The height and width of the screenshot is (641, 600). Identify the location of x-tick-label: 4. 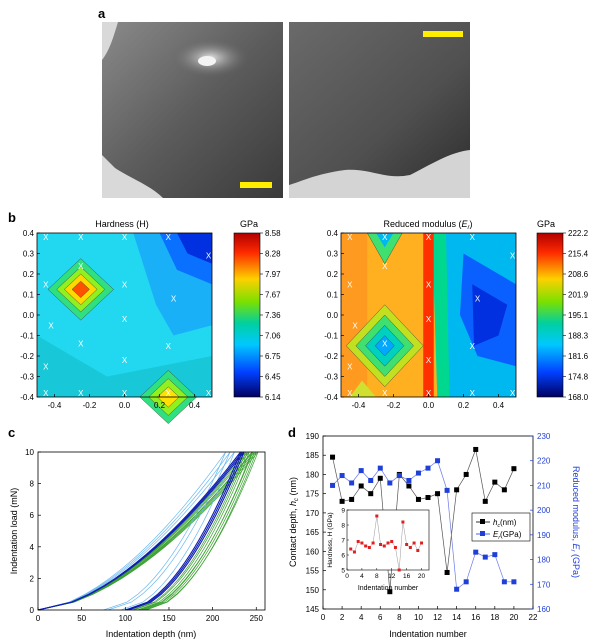
(361, 617).